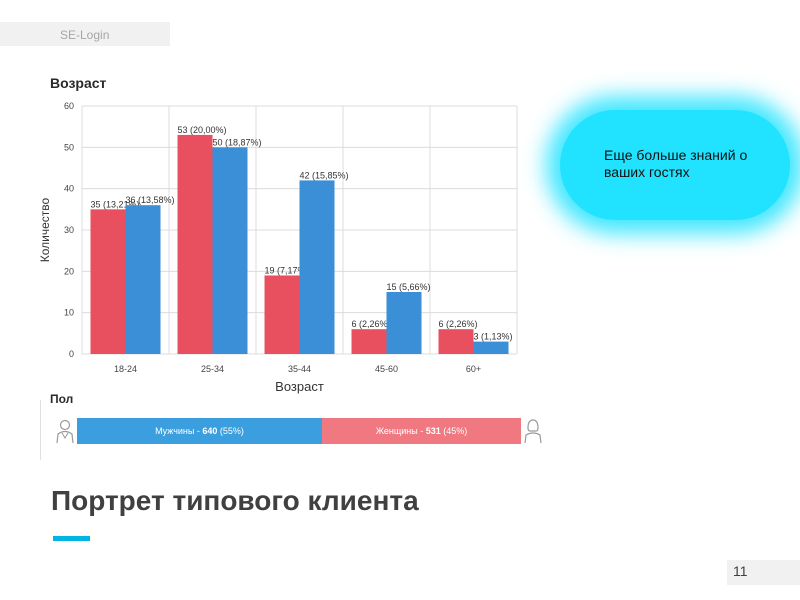 The height and width of the screenshot is (600, 800). I want to click on page-number: 11, so click(740, 571).